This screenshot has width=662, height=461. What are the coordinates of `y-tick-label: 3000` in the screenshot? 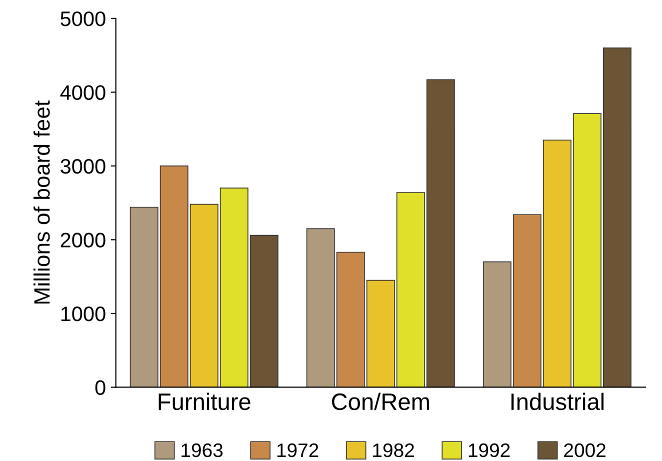 It's located at (83, 166).